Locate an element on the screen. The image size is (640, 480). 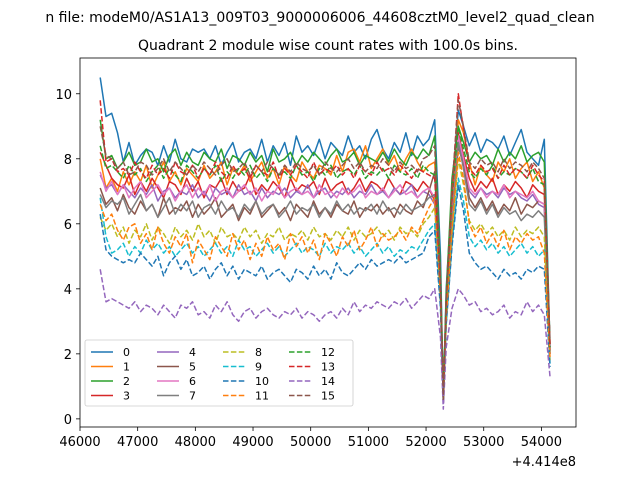
y-tick-label: 4 is located at coordinates (68, 290).